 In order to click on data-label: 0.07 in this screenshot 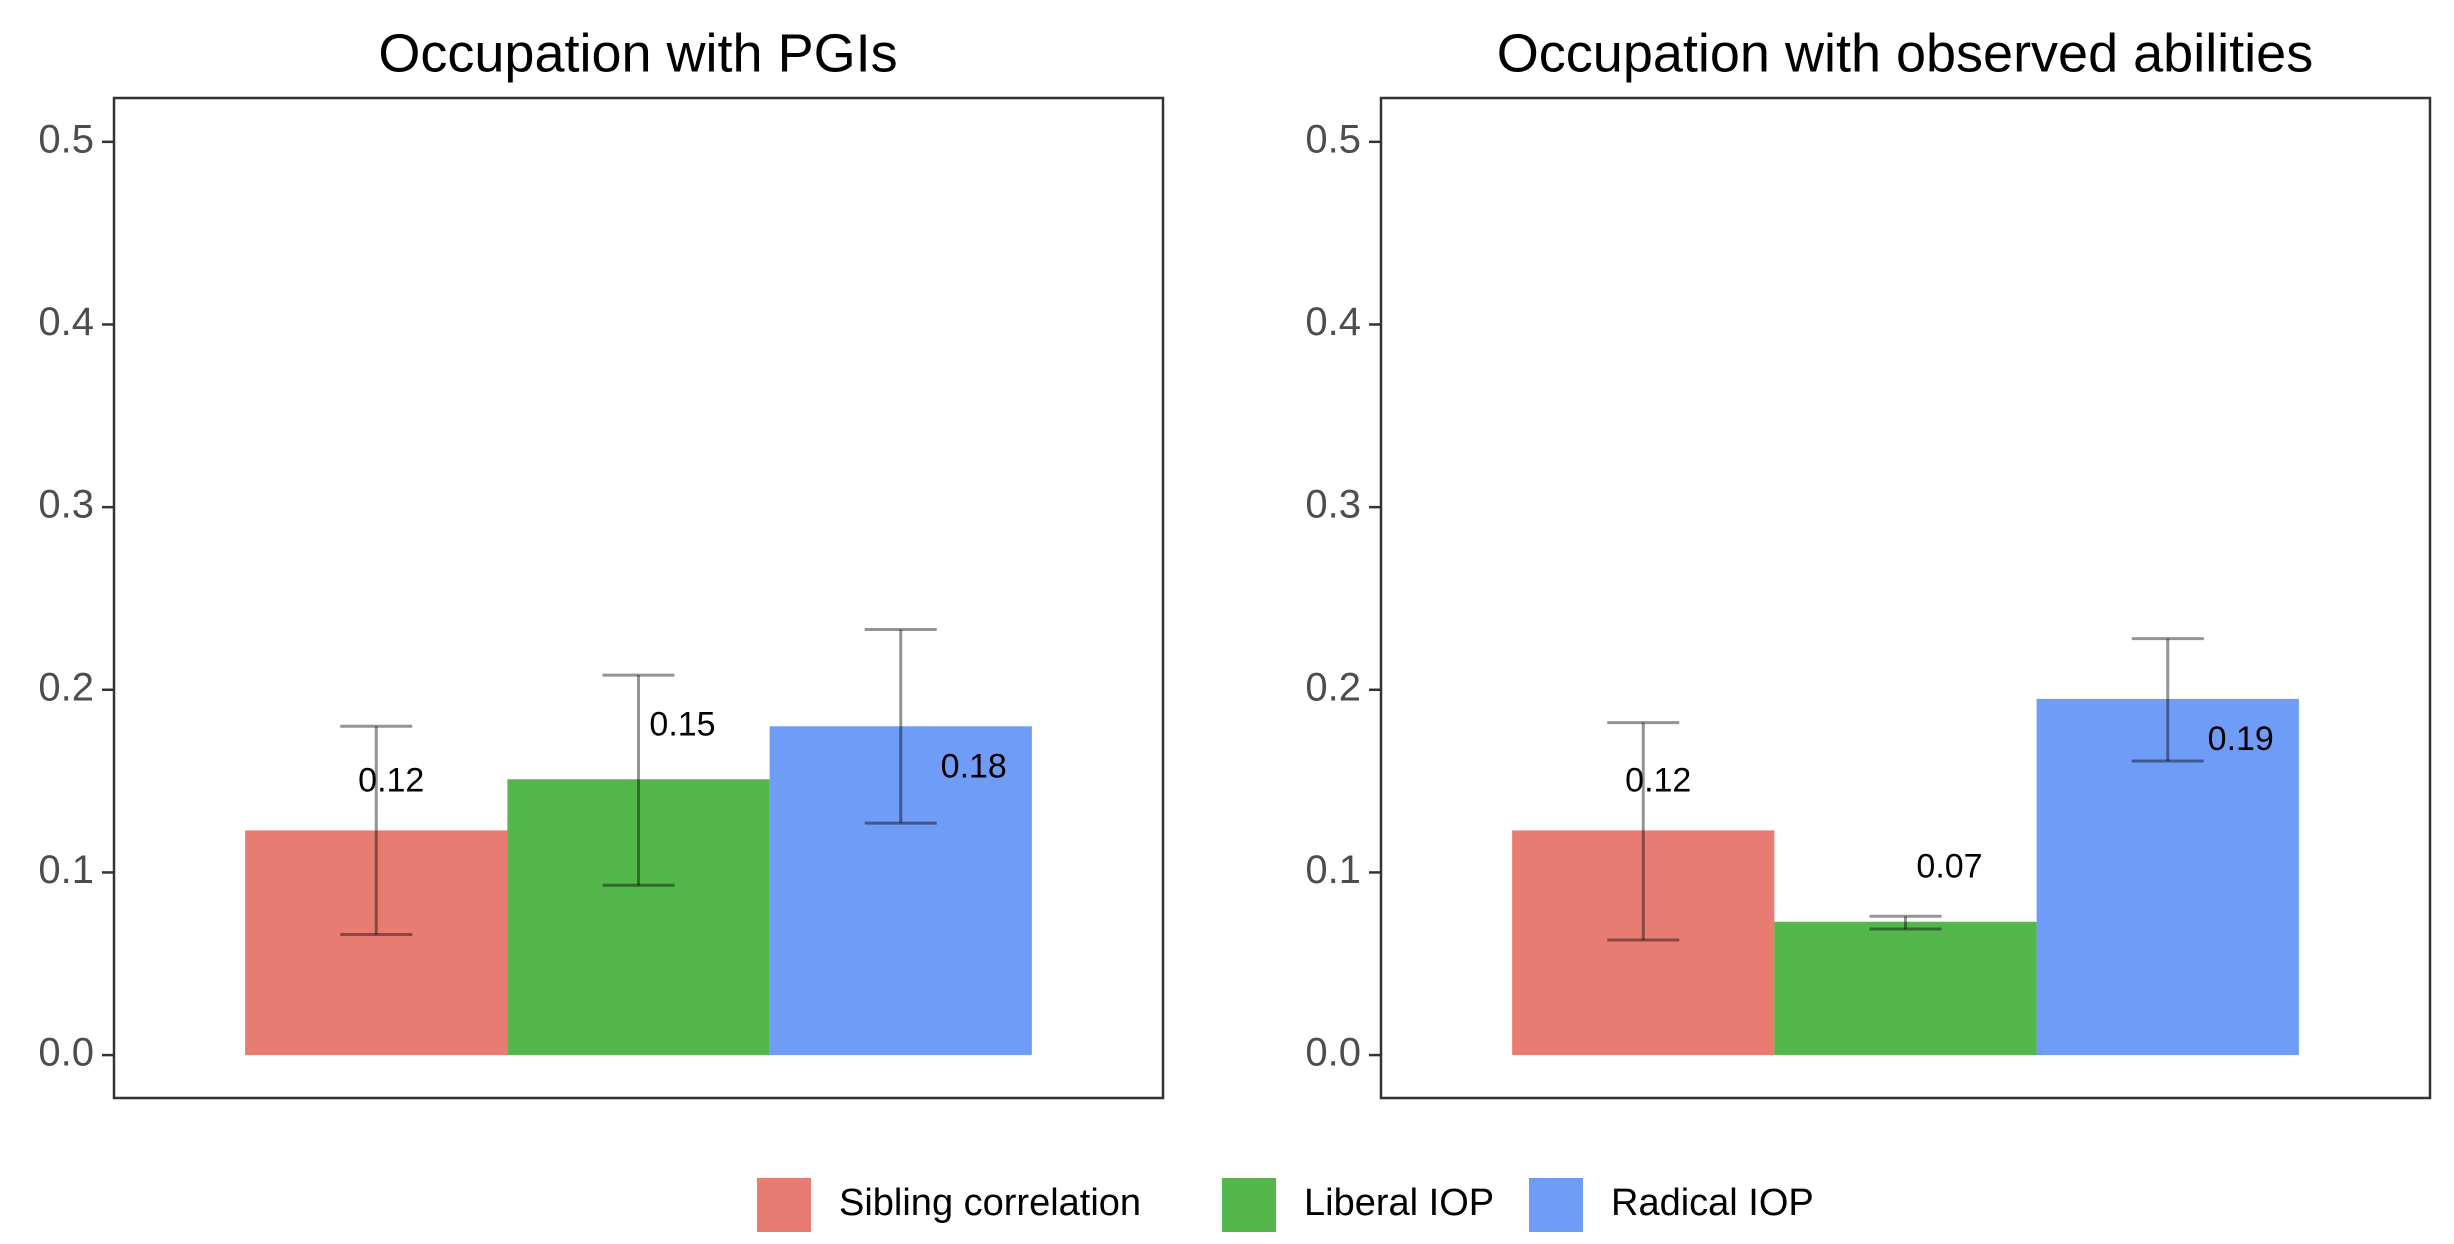, I will do `click(1949, 867)`.